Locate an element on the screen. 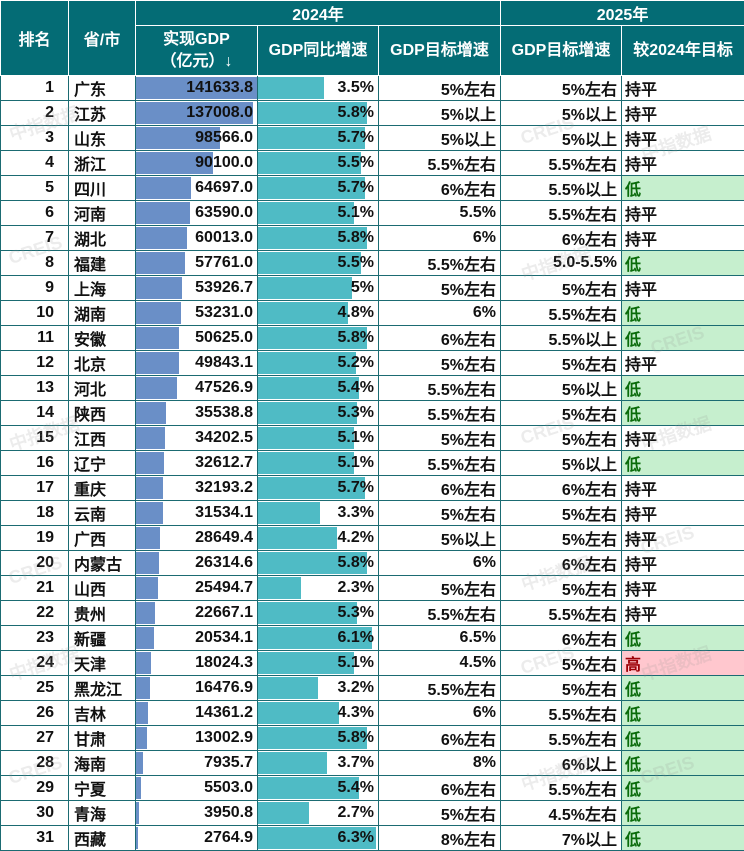 Image resolution: width=744 pixels, height=851 pixels. gdp-value: 60013.0 is located at coordinates (226, 237).